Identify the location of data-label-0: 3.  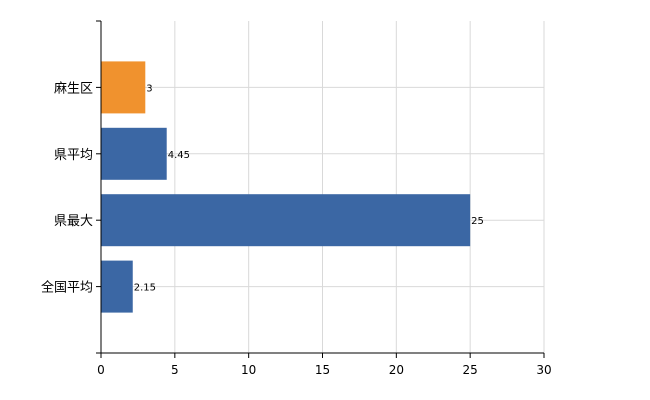
(149, 88).